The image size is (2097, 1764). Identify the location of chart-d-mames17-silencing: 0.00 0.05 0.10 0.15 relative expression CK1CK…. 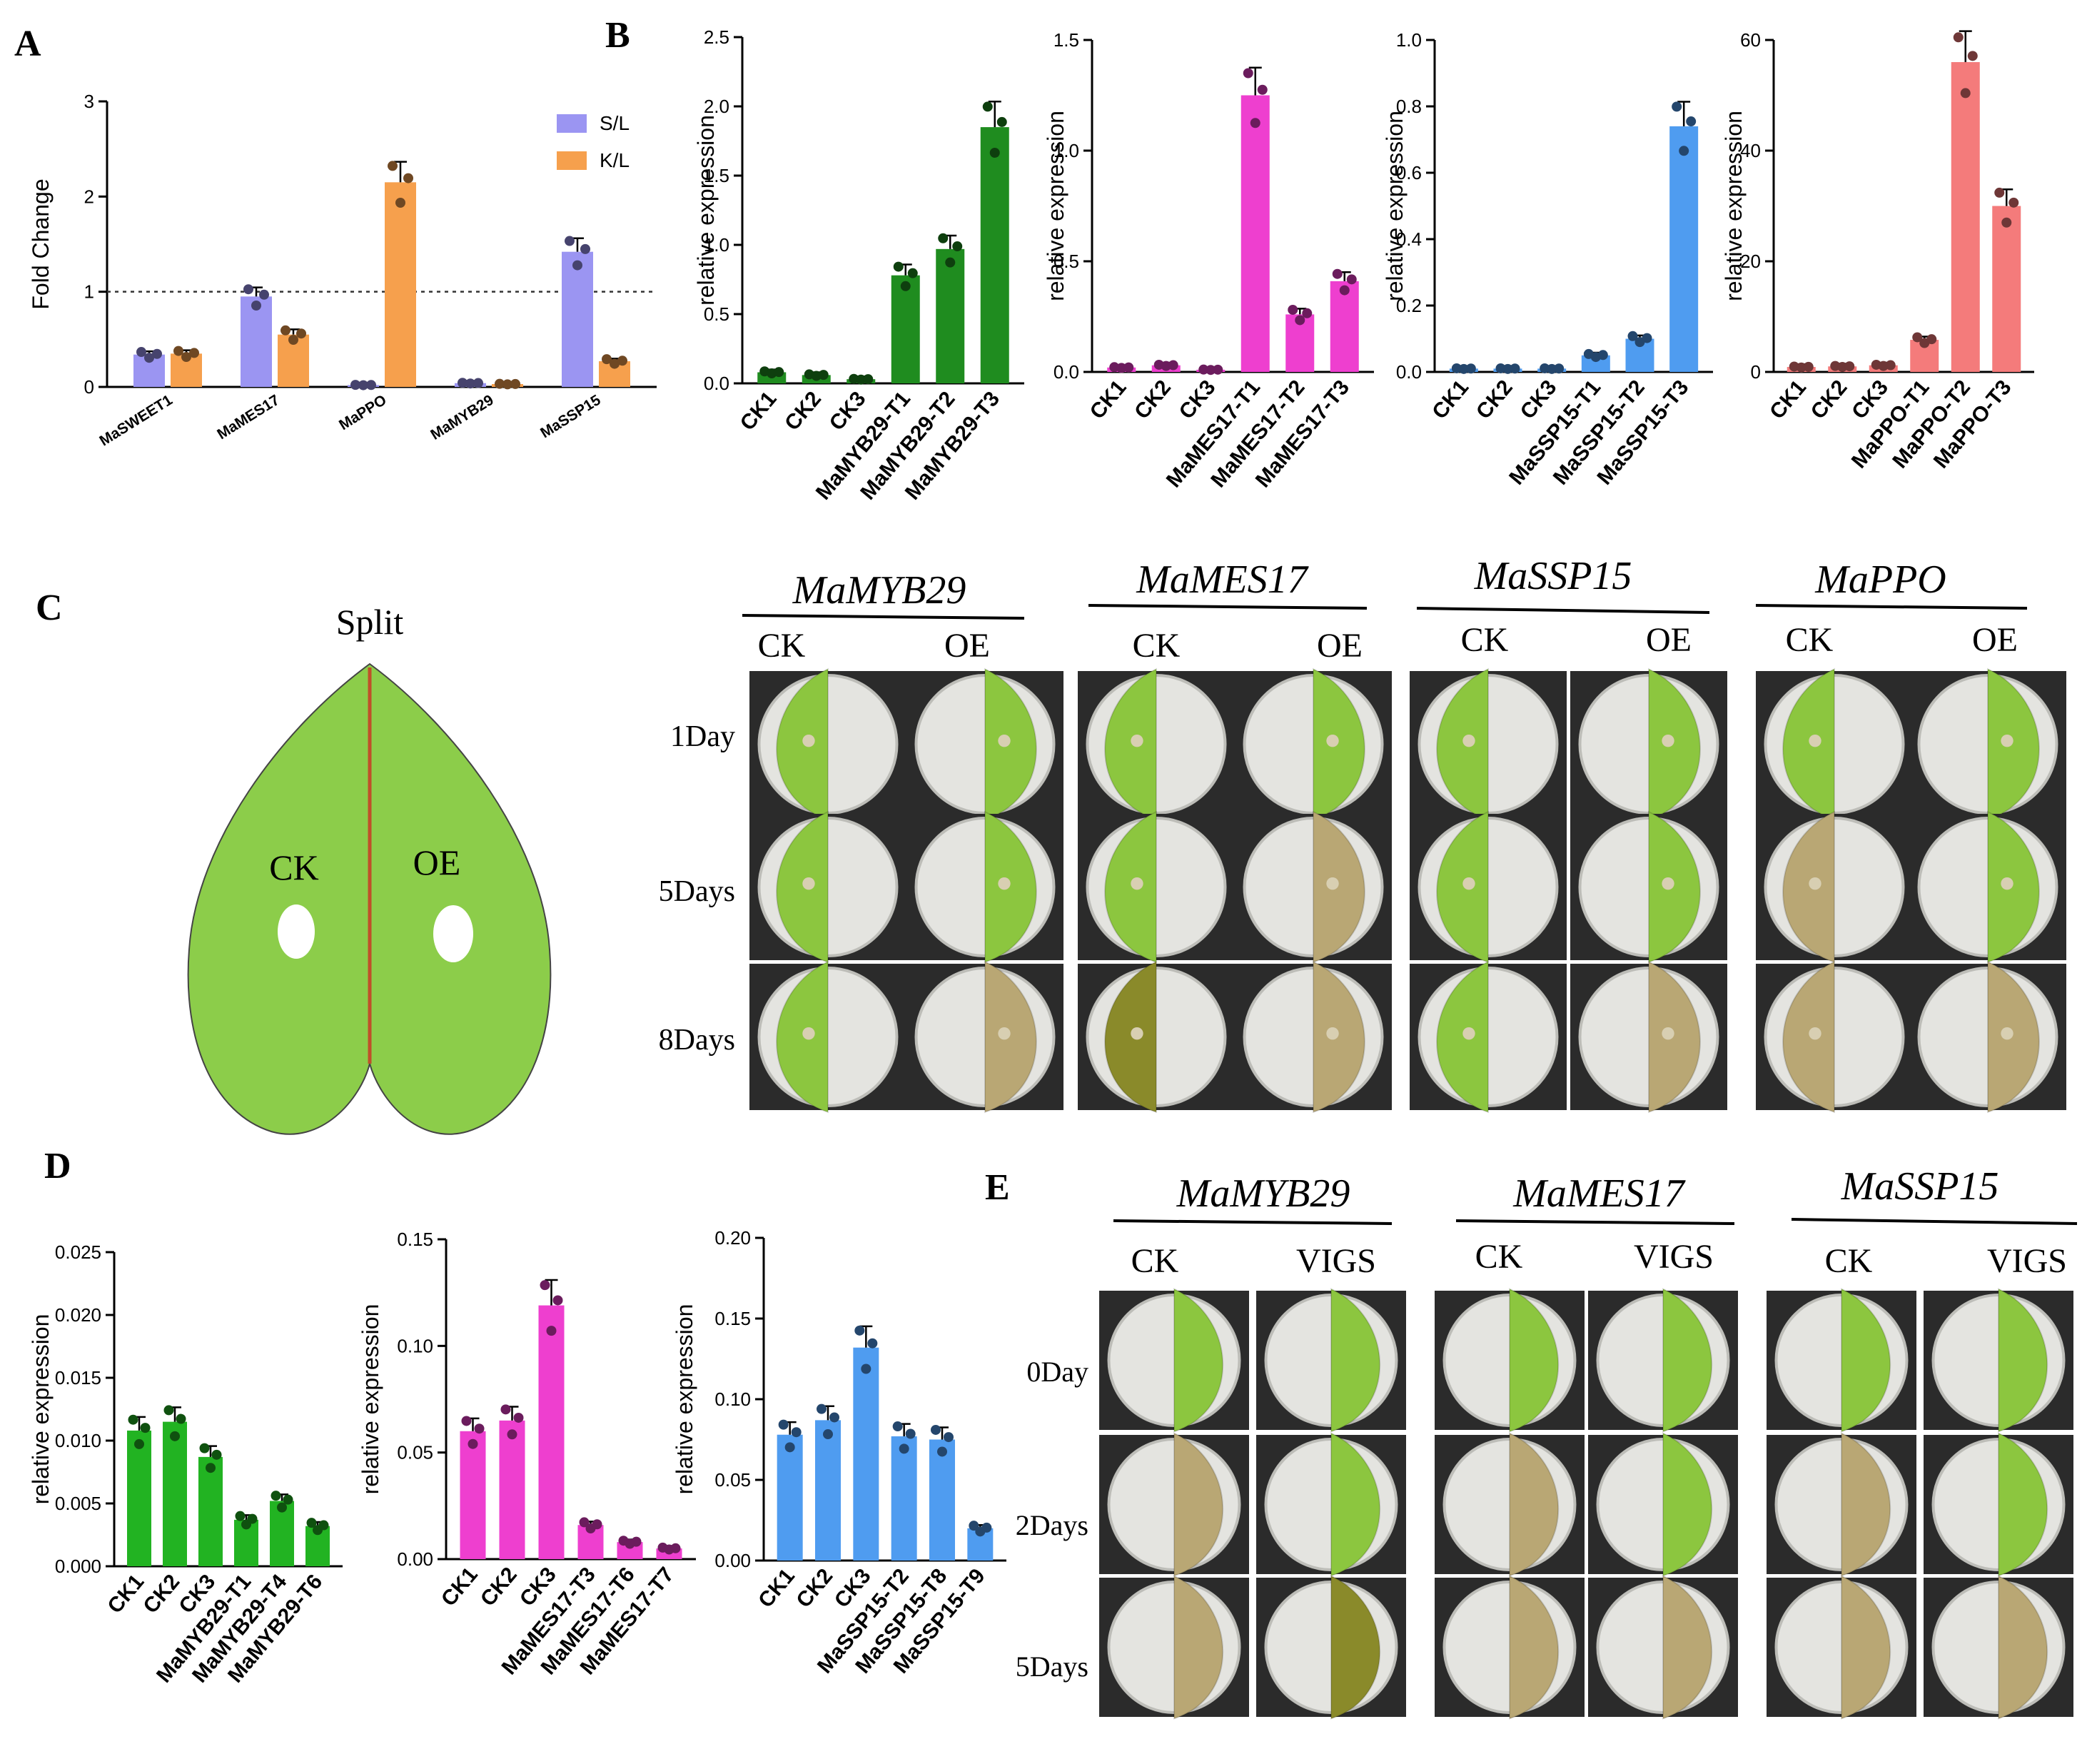
(527, 1454).